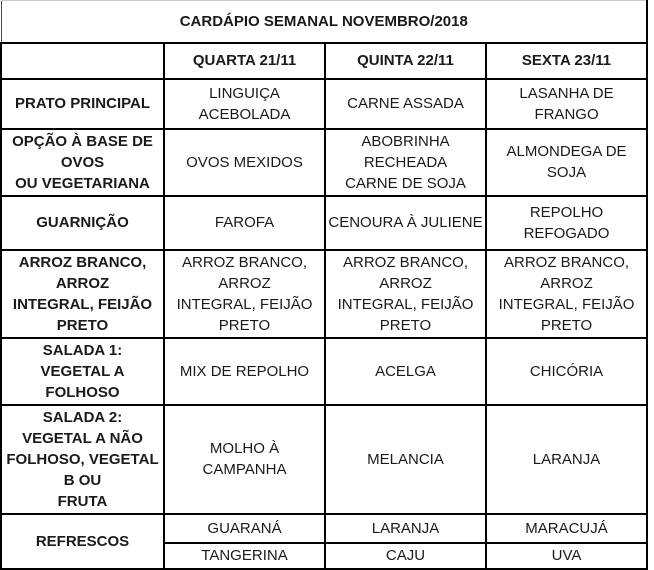 The image size is (654, 570). What do you see at coordinates (82, 222) in the screenshot?
I see `row-label-guarnicao: GUARNIÇÃO` at bounding box center [82, 222].